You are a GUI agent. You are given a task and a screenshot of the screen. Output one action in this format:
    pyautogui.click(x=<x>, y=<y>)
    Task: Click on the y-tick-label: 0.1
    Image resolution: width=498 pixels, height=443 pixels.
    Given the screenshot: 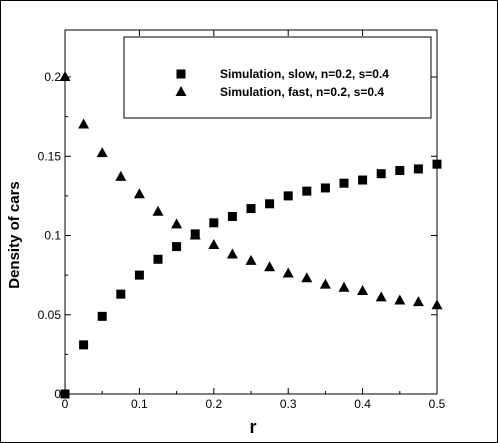 What is the action you would take?
    pyautogui.click(x=52, y=236)
    